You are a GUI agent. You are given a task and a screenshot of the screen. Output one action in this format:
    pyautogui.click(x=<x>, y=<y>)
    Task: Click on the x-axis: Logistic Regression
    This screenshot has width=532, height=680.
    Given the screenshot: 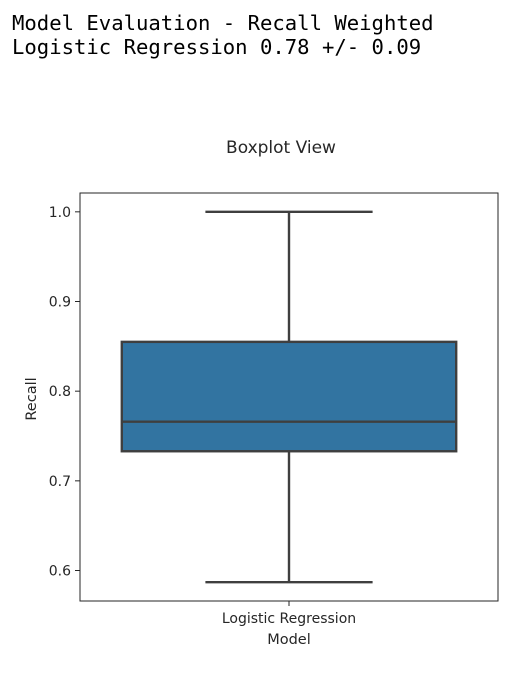 What is the action you would take?
    pyautogui.click(x=289, y=614)
    